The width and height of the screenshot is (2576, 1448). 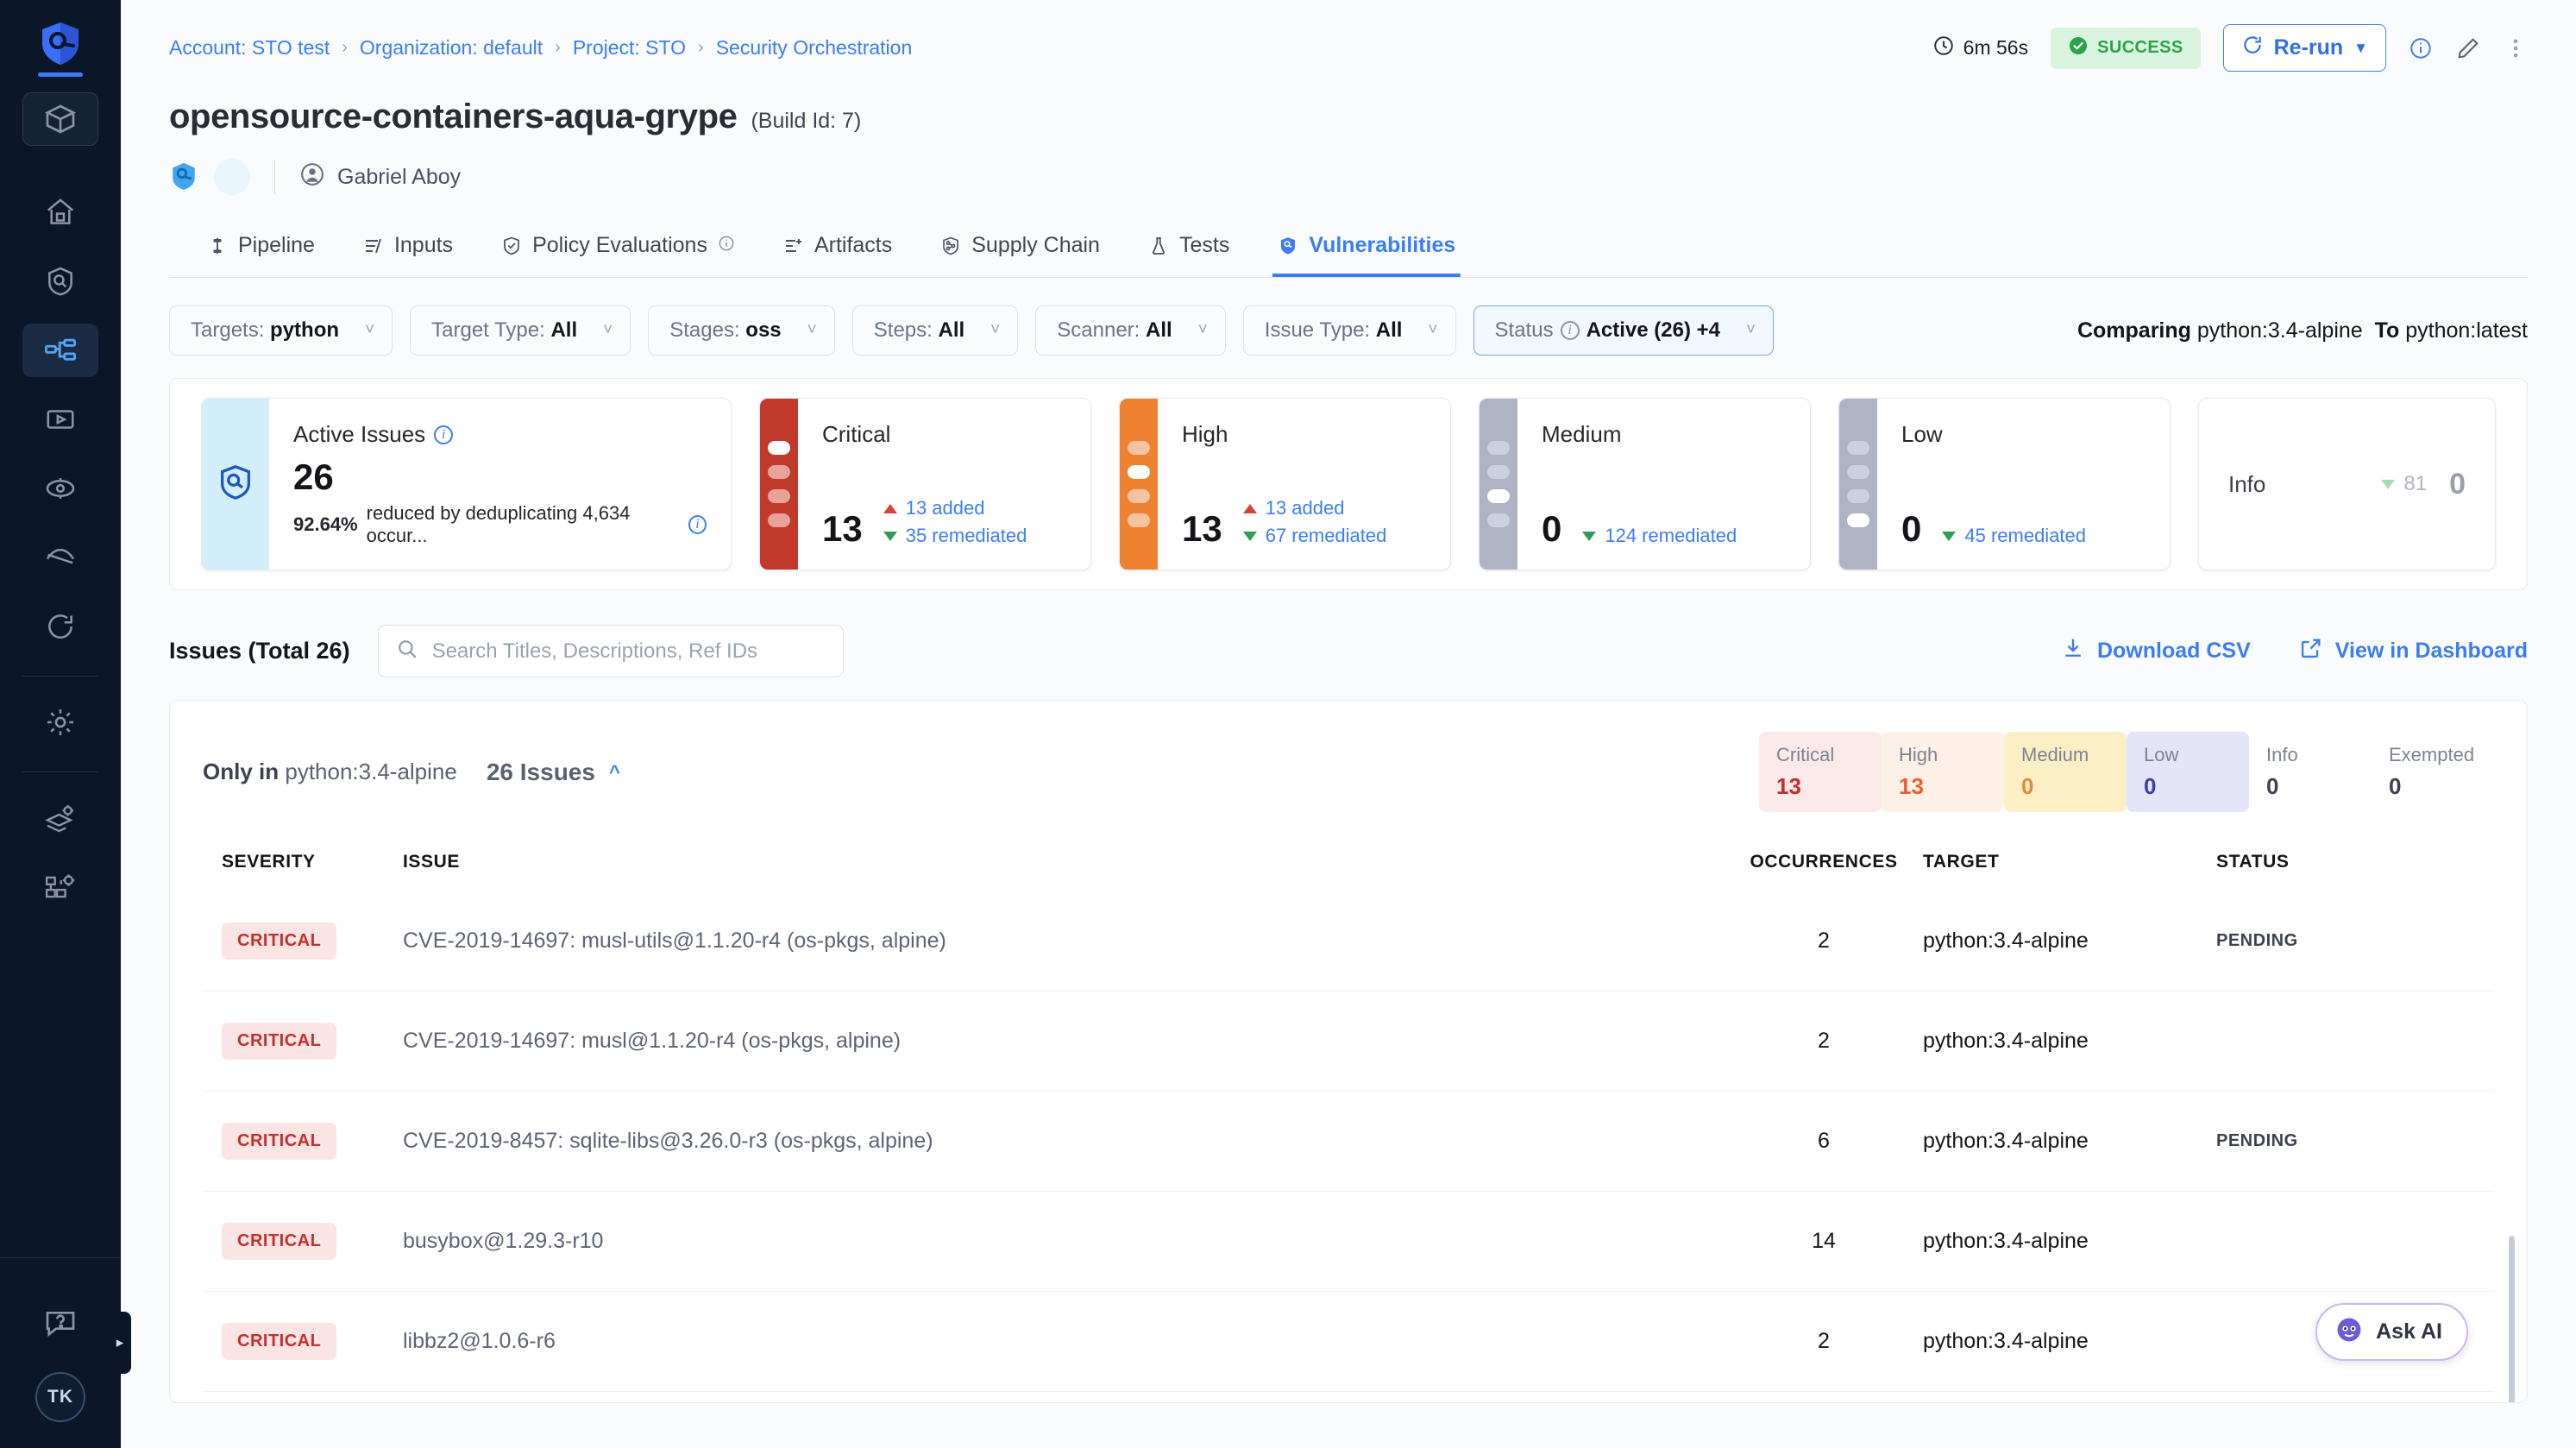 What do you see at coordinates (1366, 249) in the screenshot?
I see `tab-vulnerabilities: Vulnerabilities` at bounding box center [1366, 249].